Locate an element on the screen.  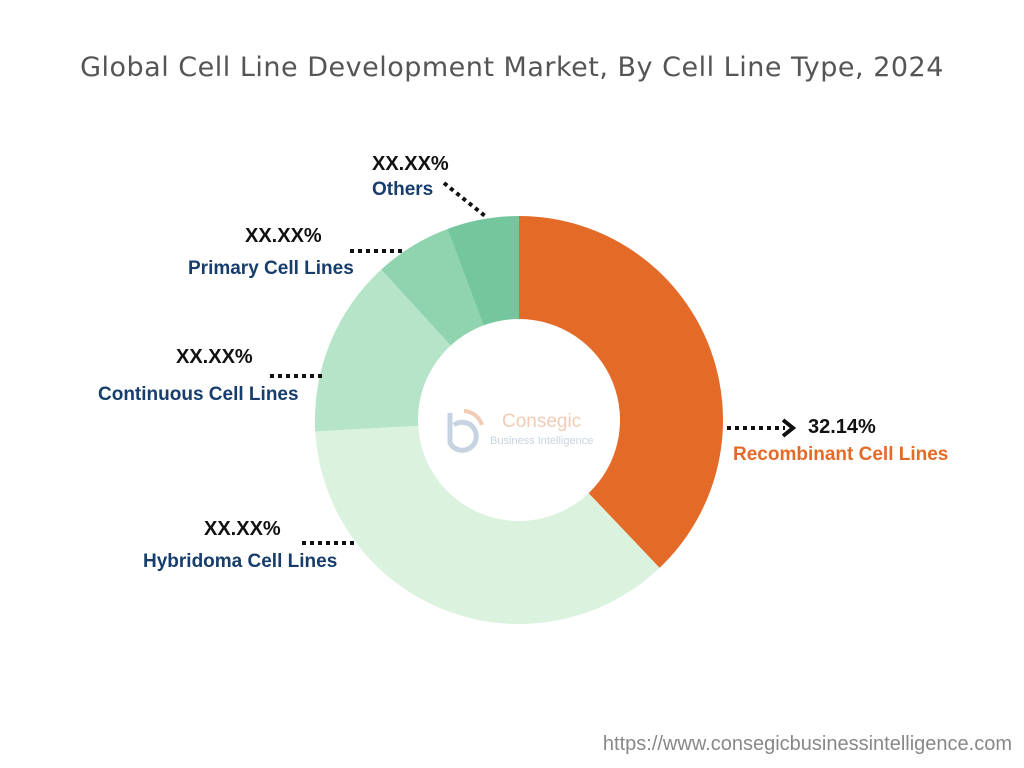
label-value-continuous: XX.XX% is located at coordinates (214, 357).